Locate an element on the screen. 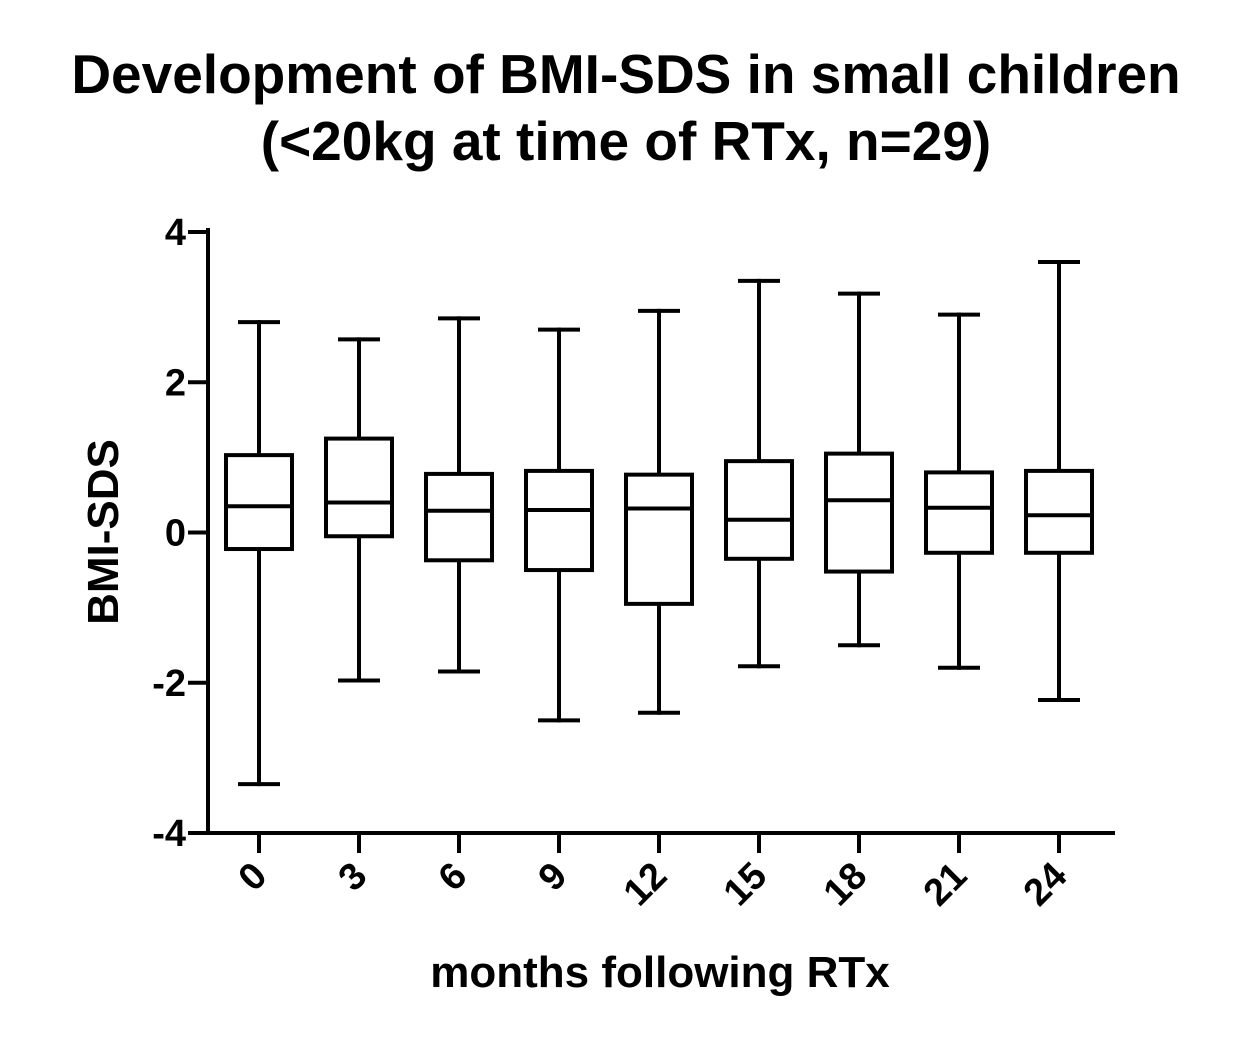  y-tick-label--4: -4 is located at coordinates (169, 834).